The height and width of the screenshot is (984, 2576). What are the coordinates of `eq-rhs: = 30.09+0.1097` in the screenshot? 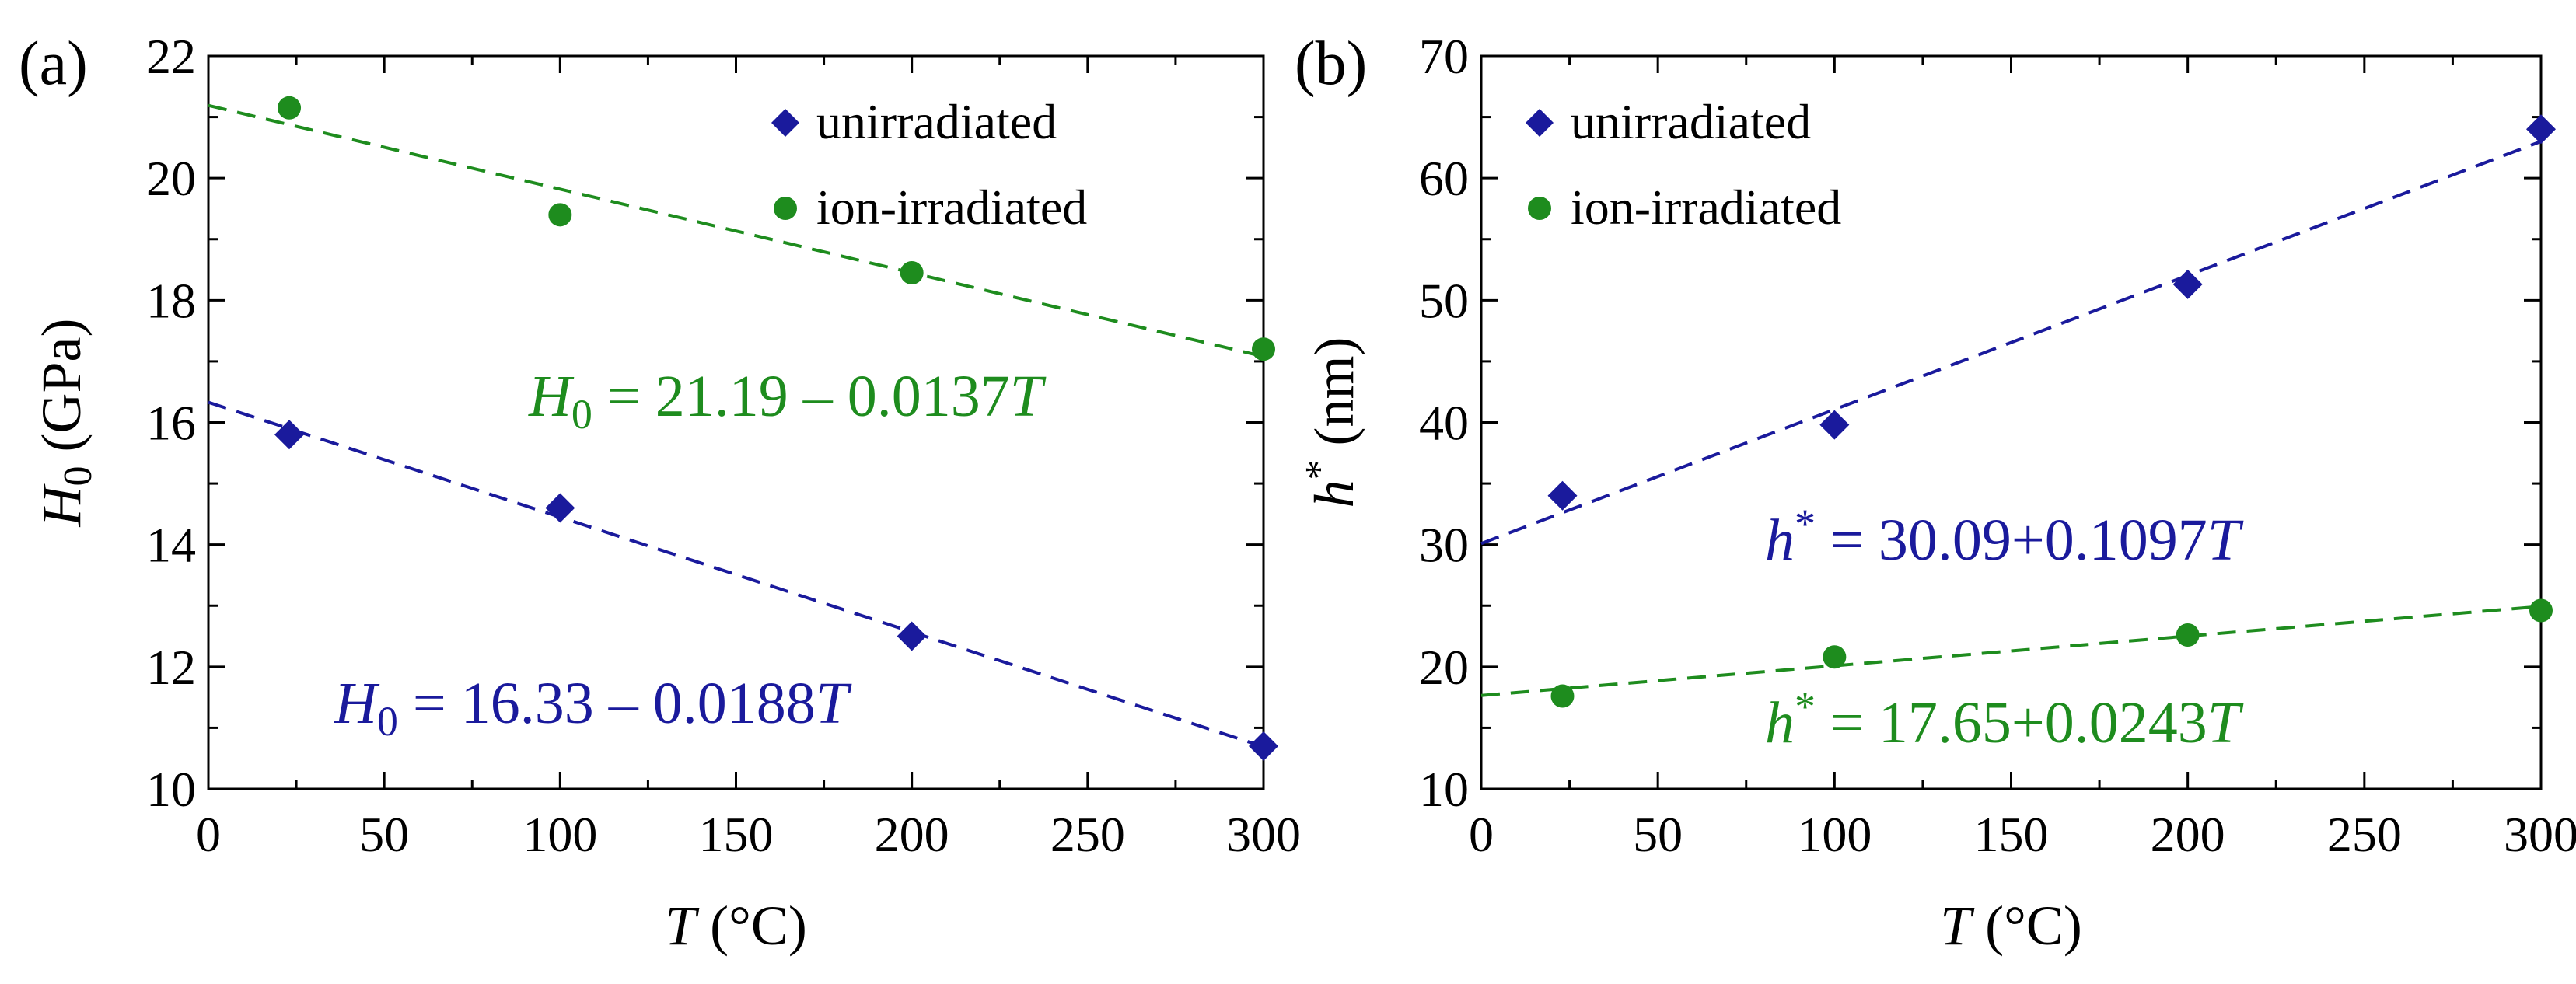 It's located at (2012, 540).